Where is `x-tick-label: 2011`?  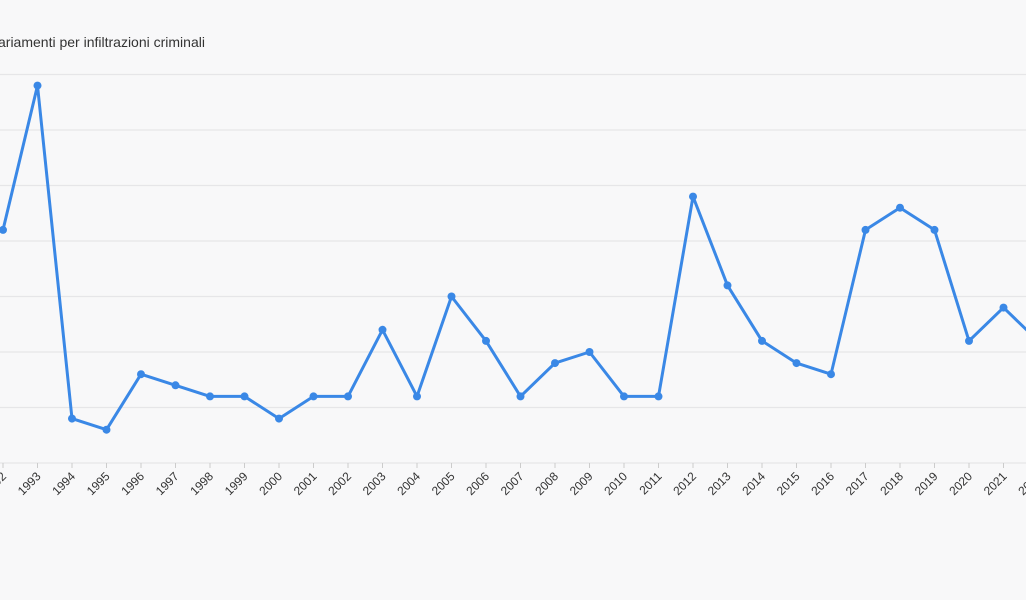 x-tick-label: 2011 is located at coordinates (650, 483).